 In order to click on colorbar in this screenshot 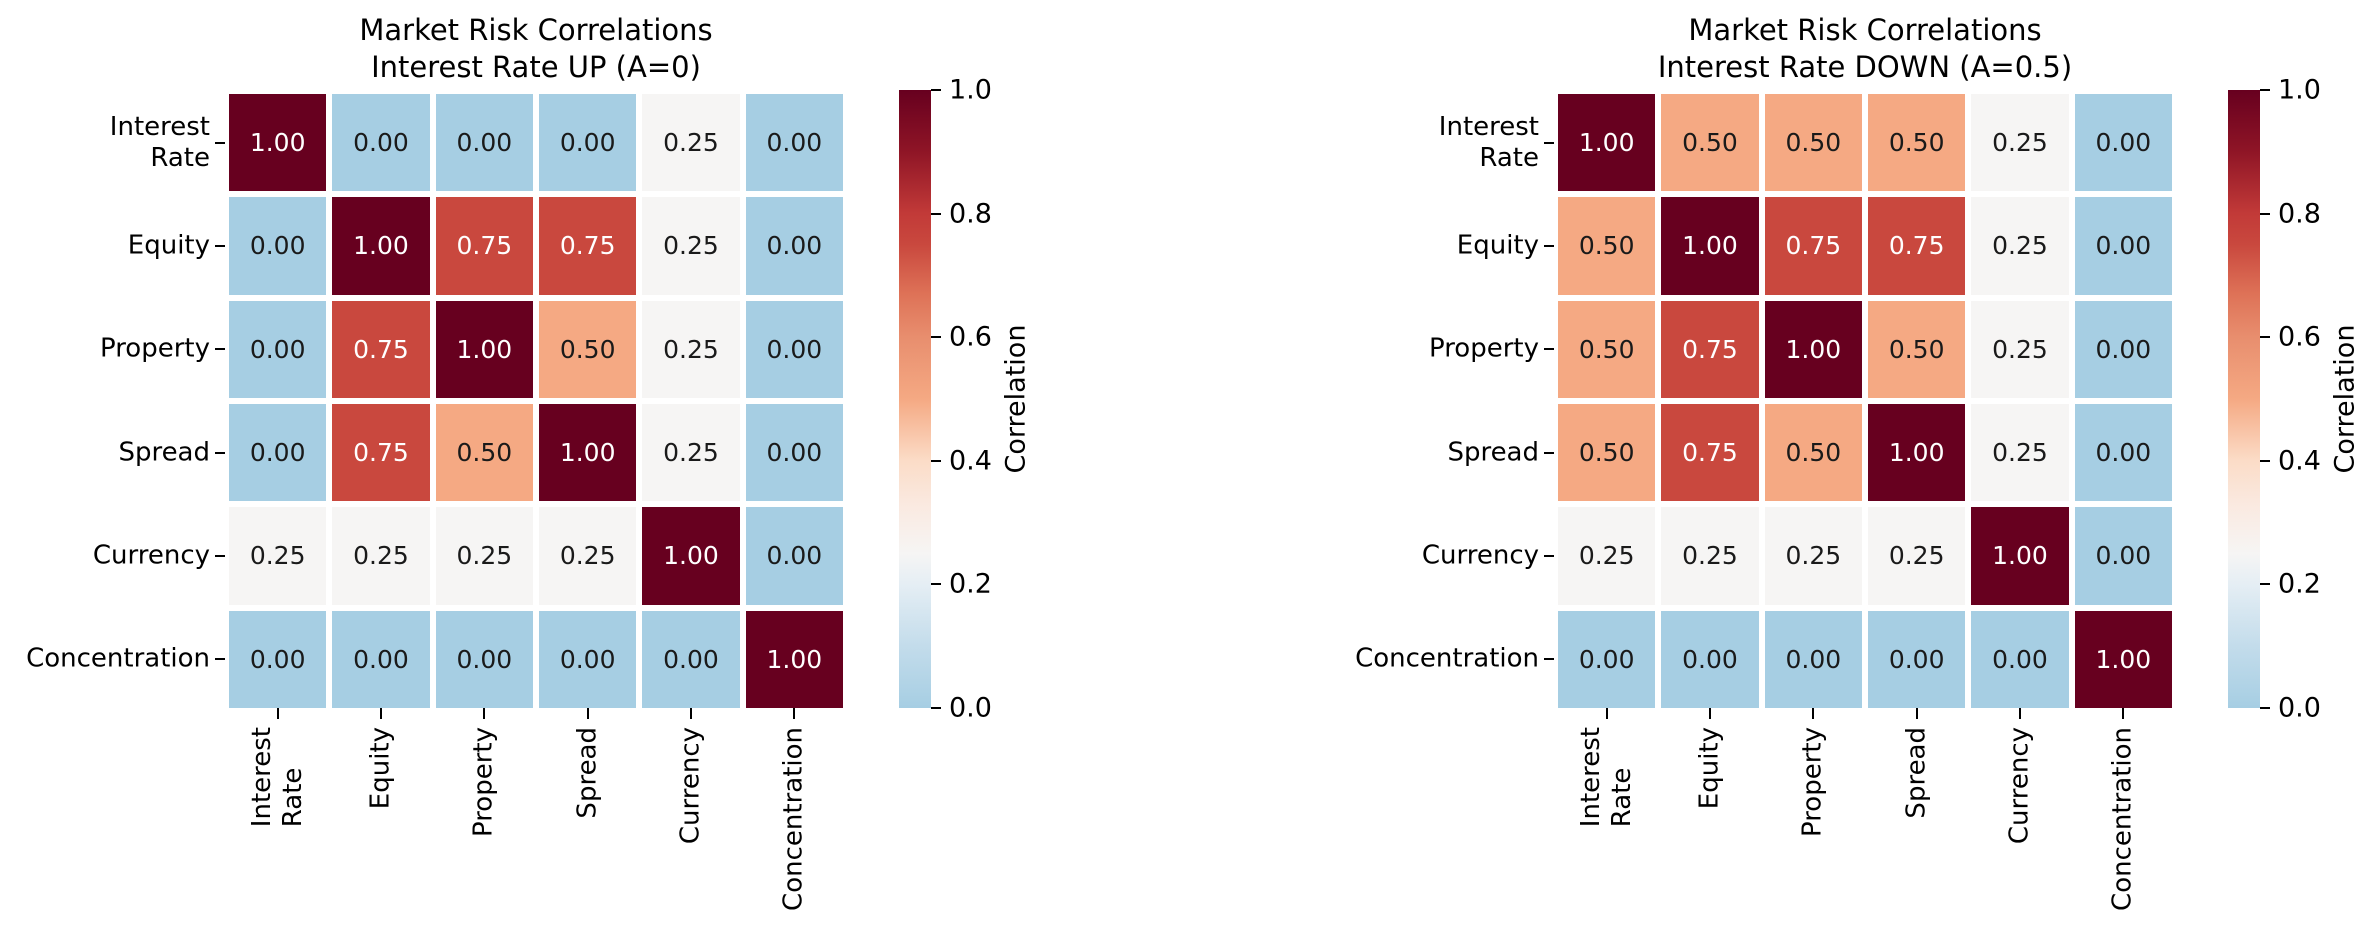, I will do `click(915, 399)`.